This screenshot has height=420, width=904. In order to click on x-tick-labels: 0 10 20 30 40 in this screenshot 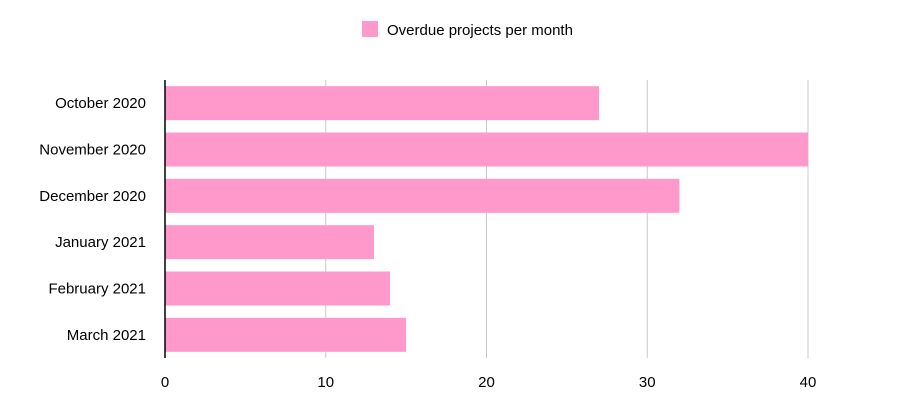, I will do `click(489, 382)`.